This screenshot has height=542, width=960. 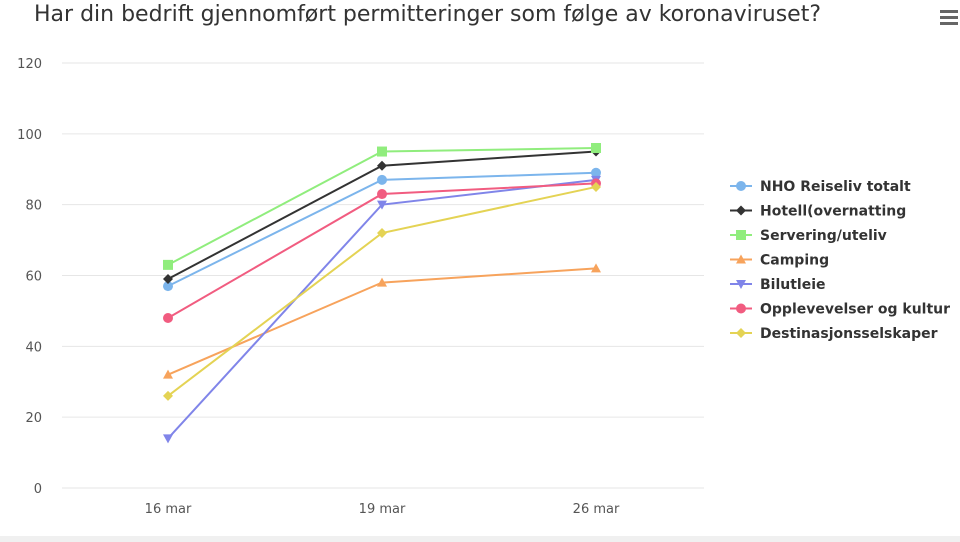 I want to click on legend-item: Opplevevelser og kultur, so click(x=840, y=310).